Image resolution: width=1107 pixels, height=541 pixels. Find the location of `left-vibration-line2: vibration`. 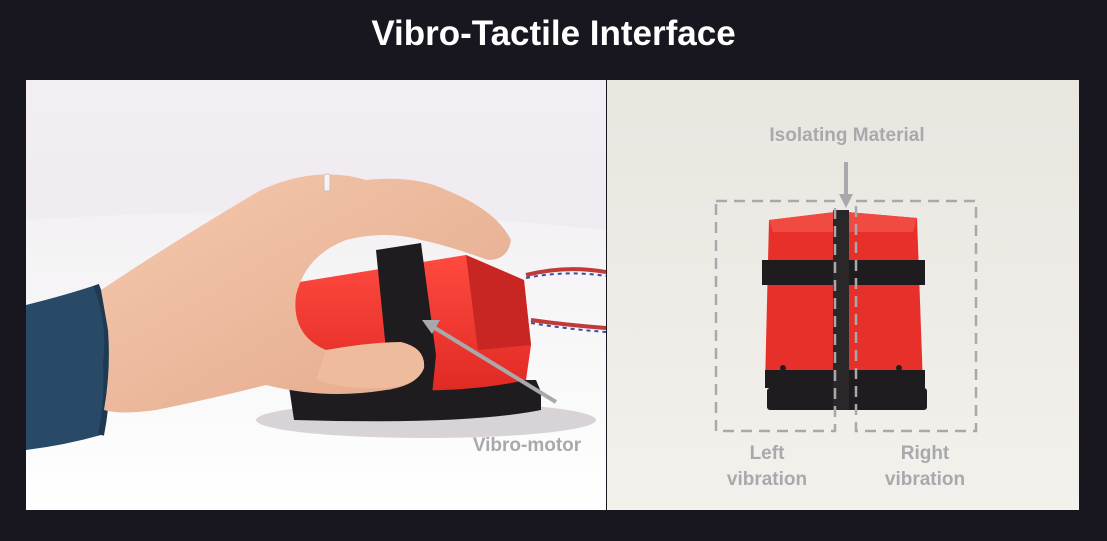

left-vibration-line2: vibration is located at coordinates (767, 479).